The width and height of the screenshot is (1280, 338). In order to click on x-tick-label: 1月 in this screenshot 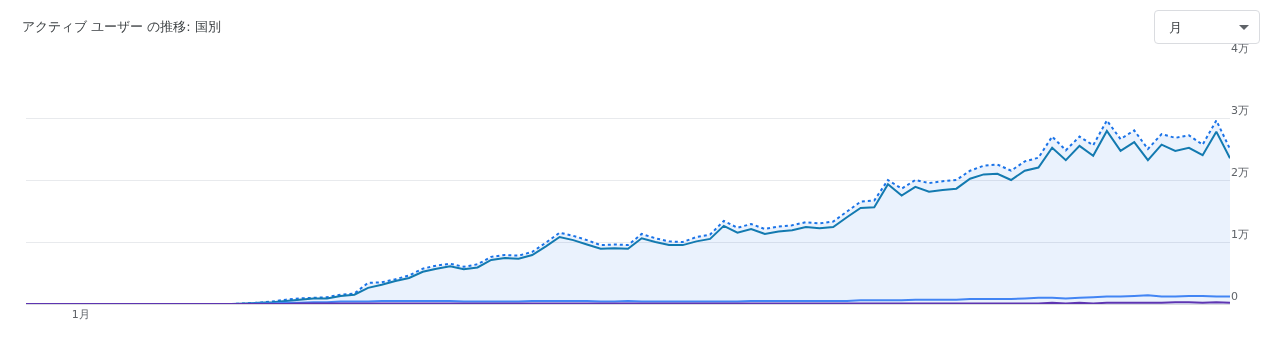, I will do `click(80, 315)`.